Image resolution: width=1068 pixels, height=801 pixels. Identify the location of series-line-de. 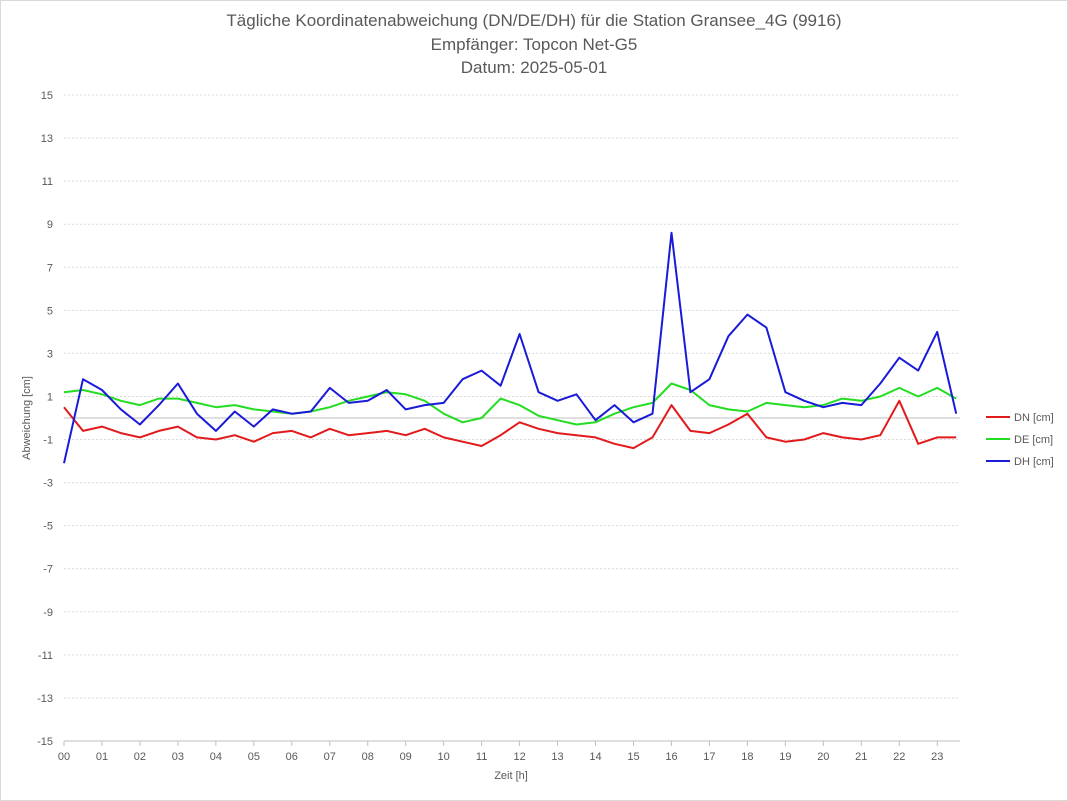
(510, 404).